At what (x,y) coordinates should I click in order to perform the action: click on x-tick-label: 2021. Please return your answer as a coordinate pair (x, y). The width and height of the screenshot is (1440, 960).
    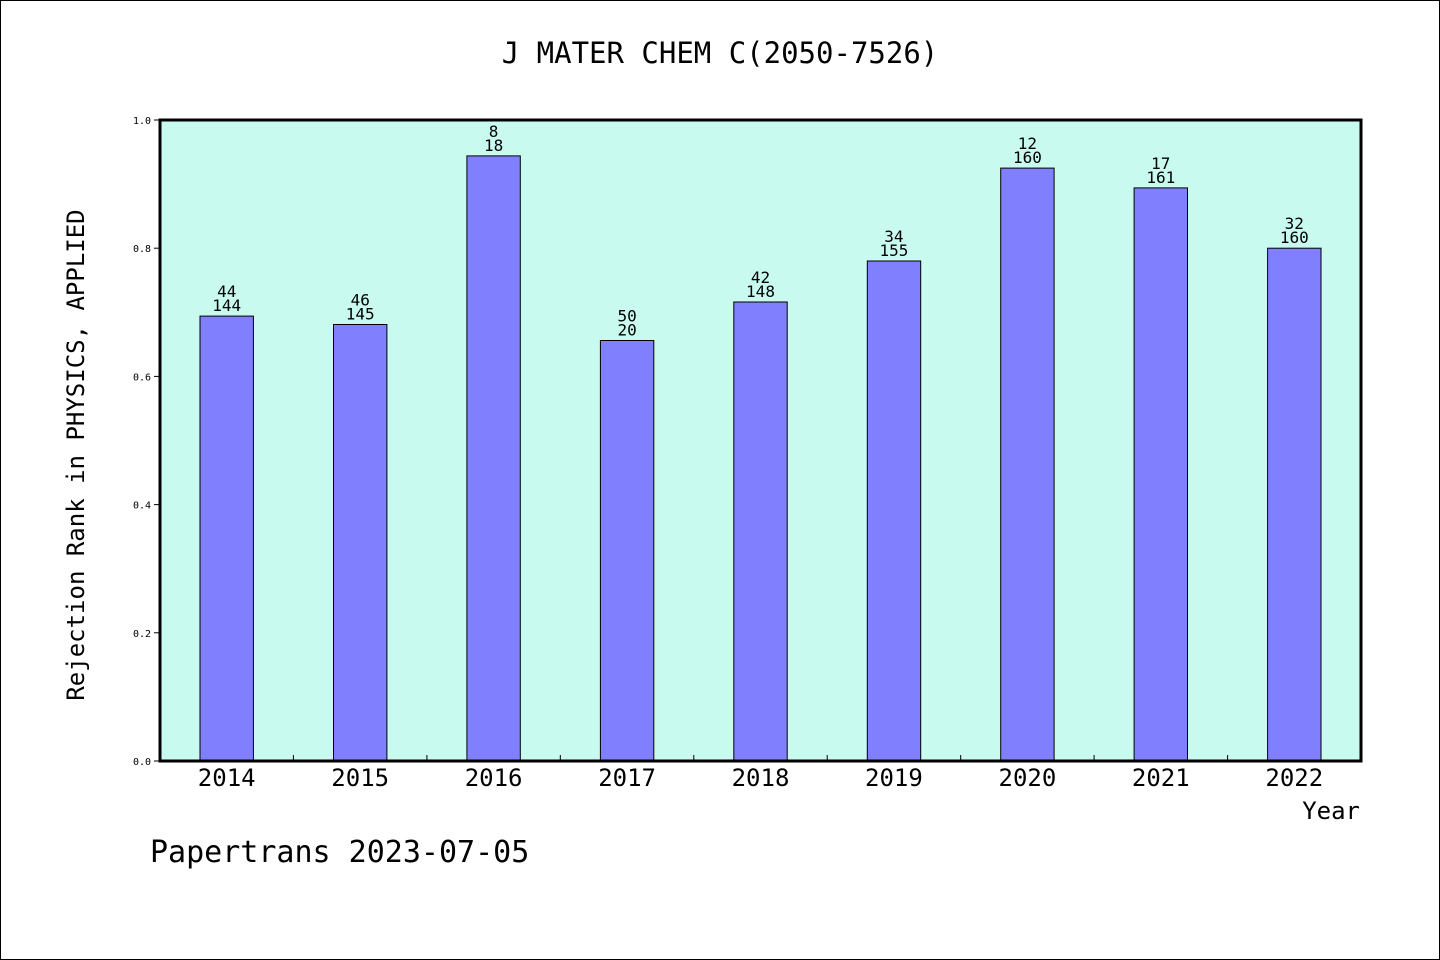
    Looking at the image, I should click on (1161, 778).